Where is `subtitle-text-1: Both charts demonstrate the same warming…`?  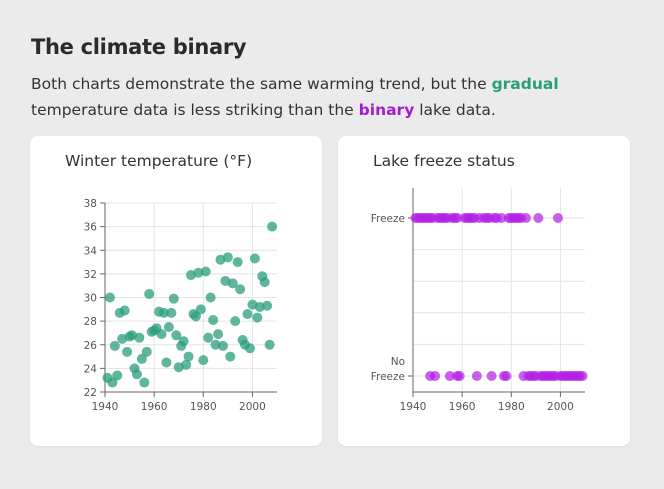
subtitle-text-1: Both charts demonstrate the same warming… is located at coordinates (261, 84).